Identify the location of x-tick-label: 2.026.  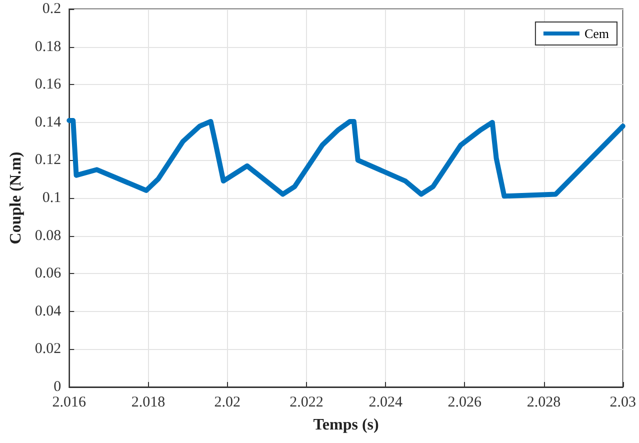
(465, 402).